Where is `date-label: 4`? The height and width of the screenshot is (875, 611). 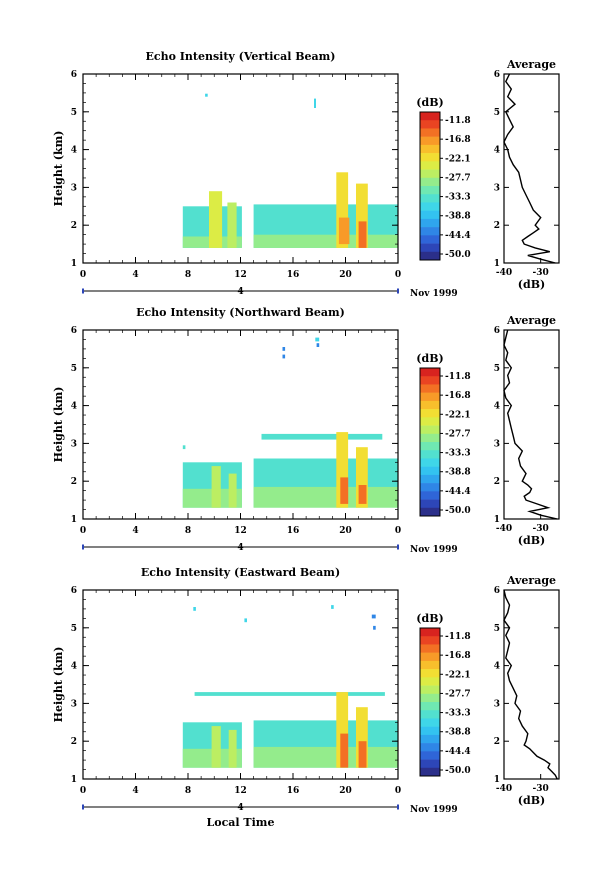 date-label: 4 is located at coordinates (240, 548).